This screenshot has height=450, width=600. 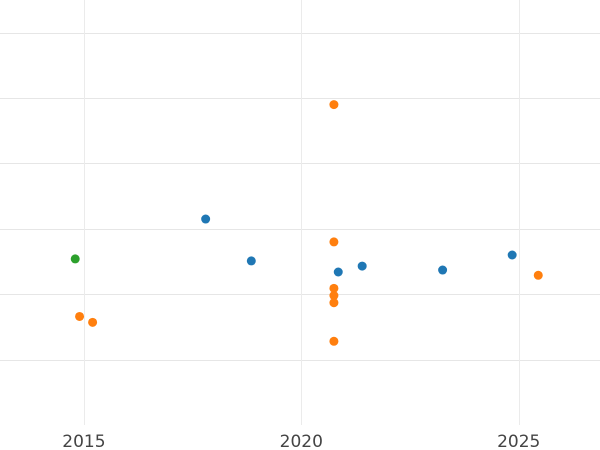 I want to click on x-tick-label: 2020, so click(x=301, y=441).